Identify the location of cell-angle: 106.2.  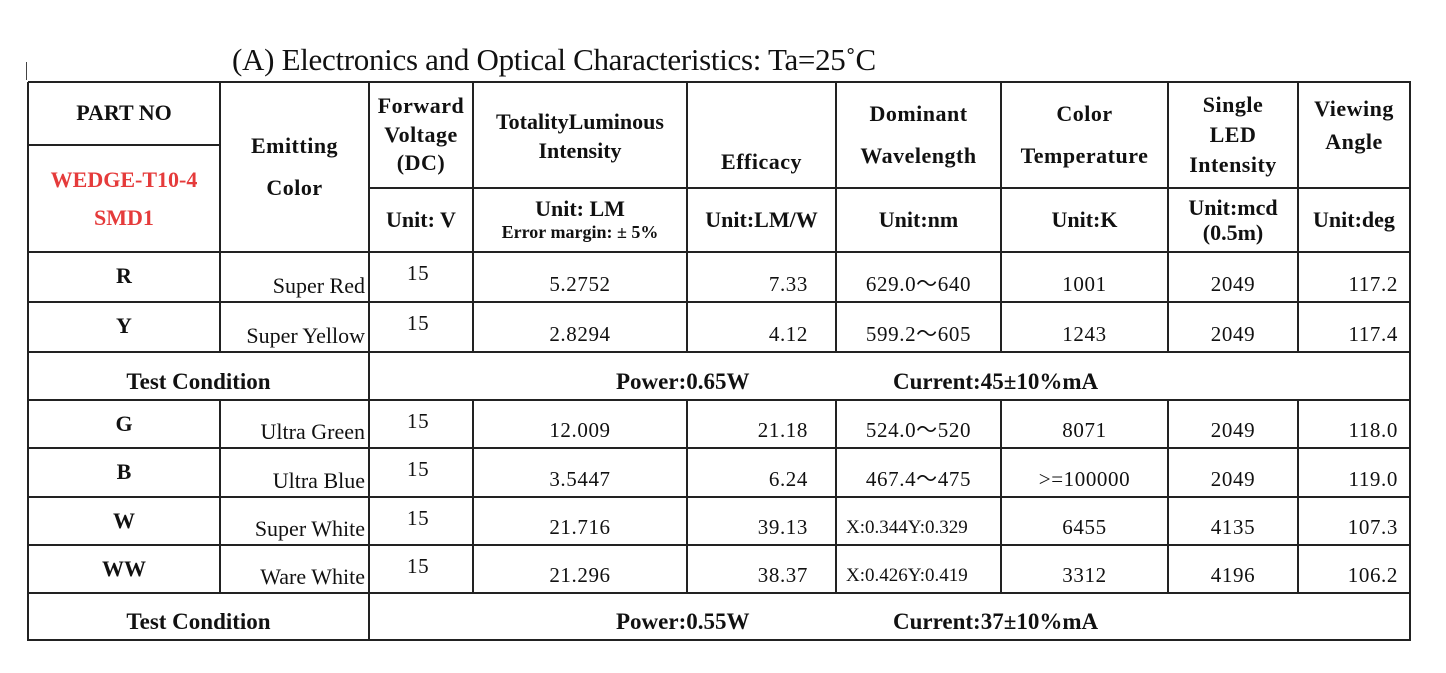
(1372, 574).